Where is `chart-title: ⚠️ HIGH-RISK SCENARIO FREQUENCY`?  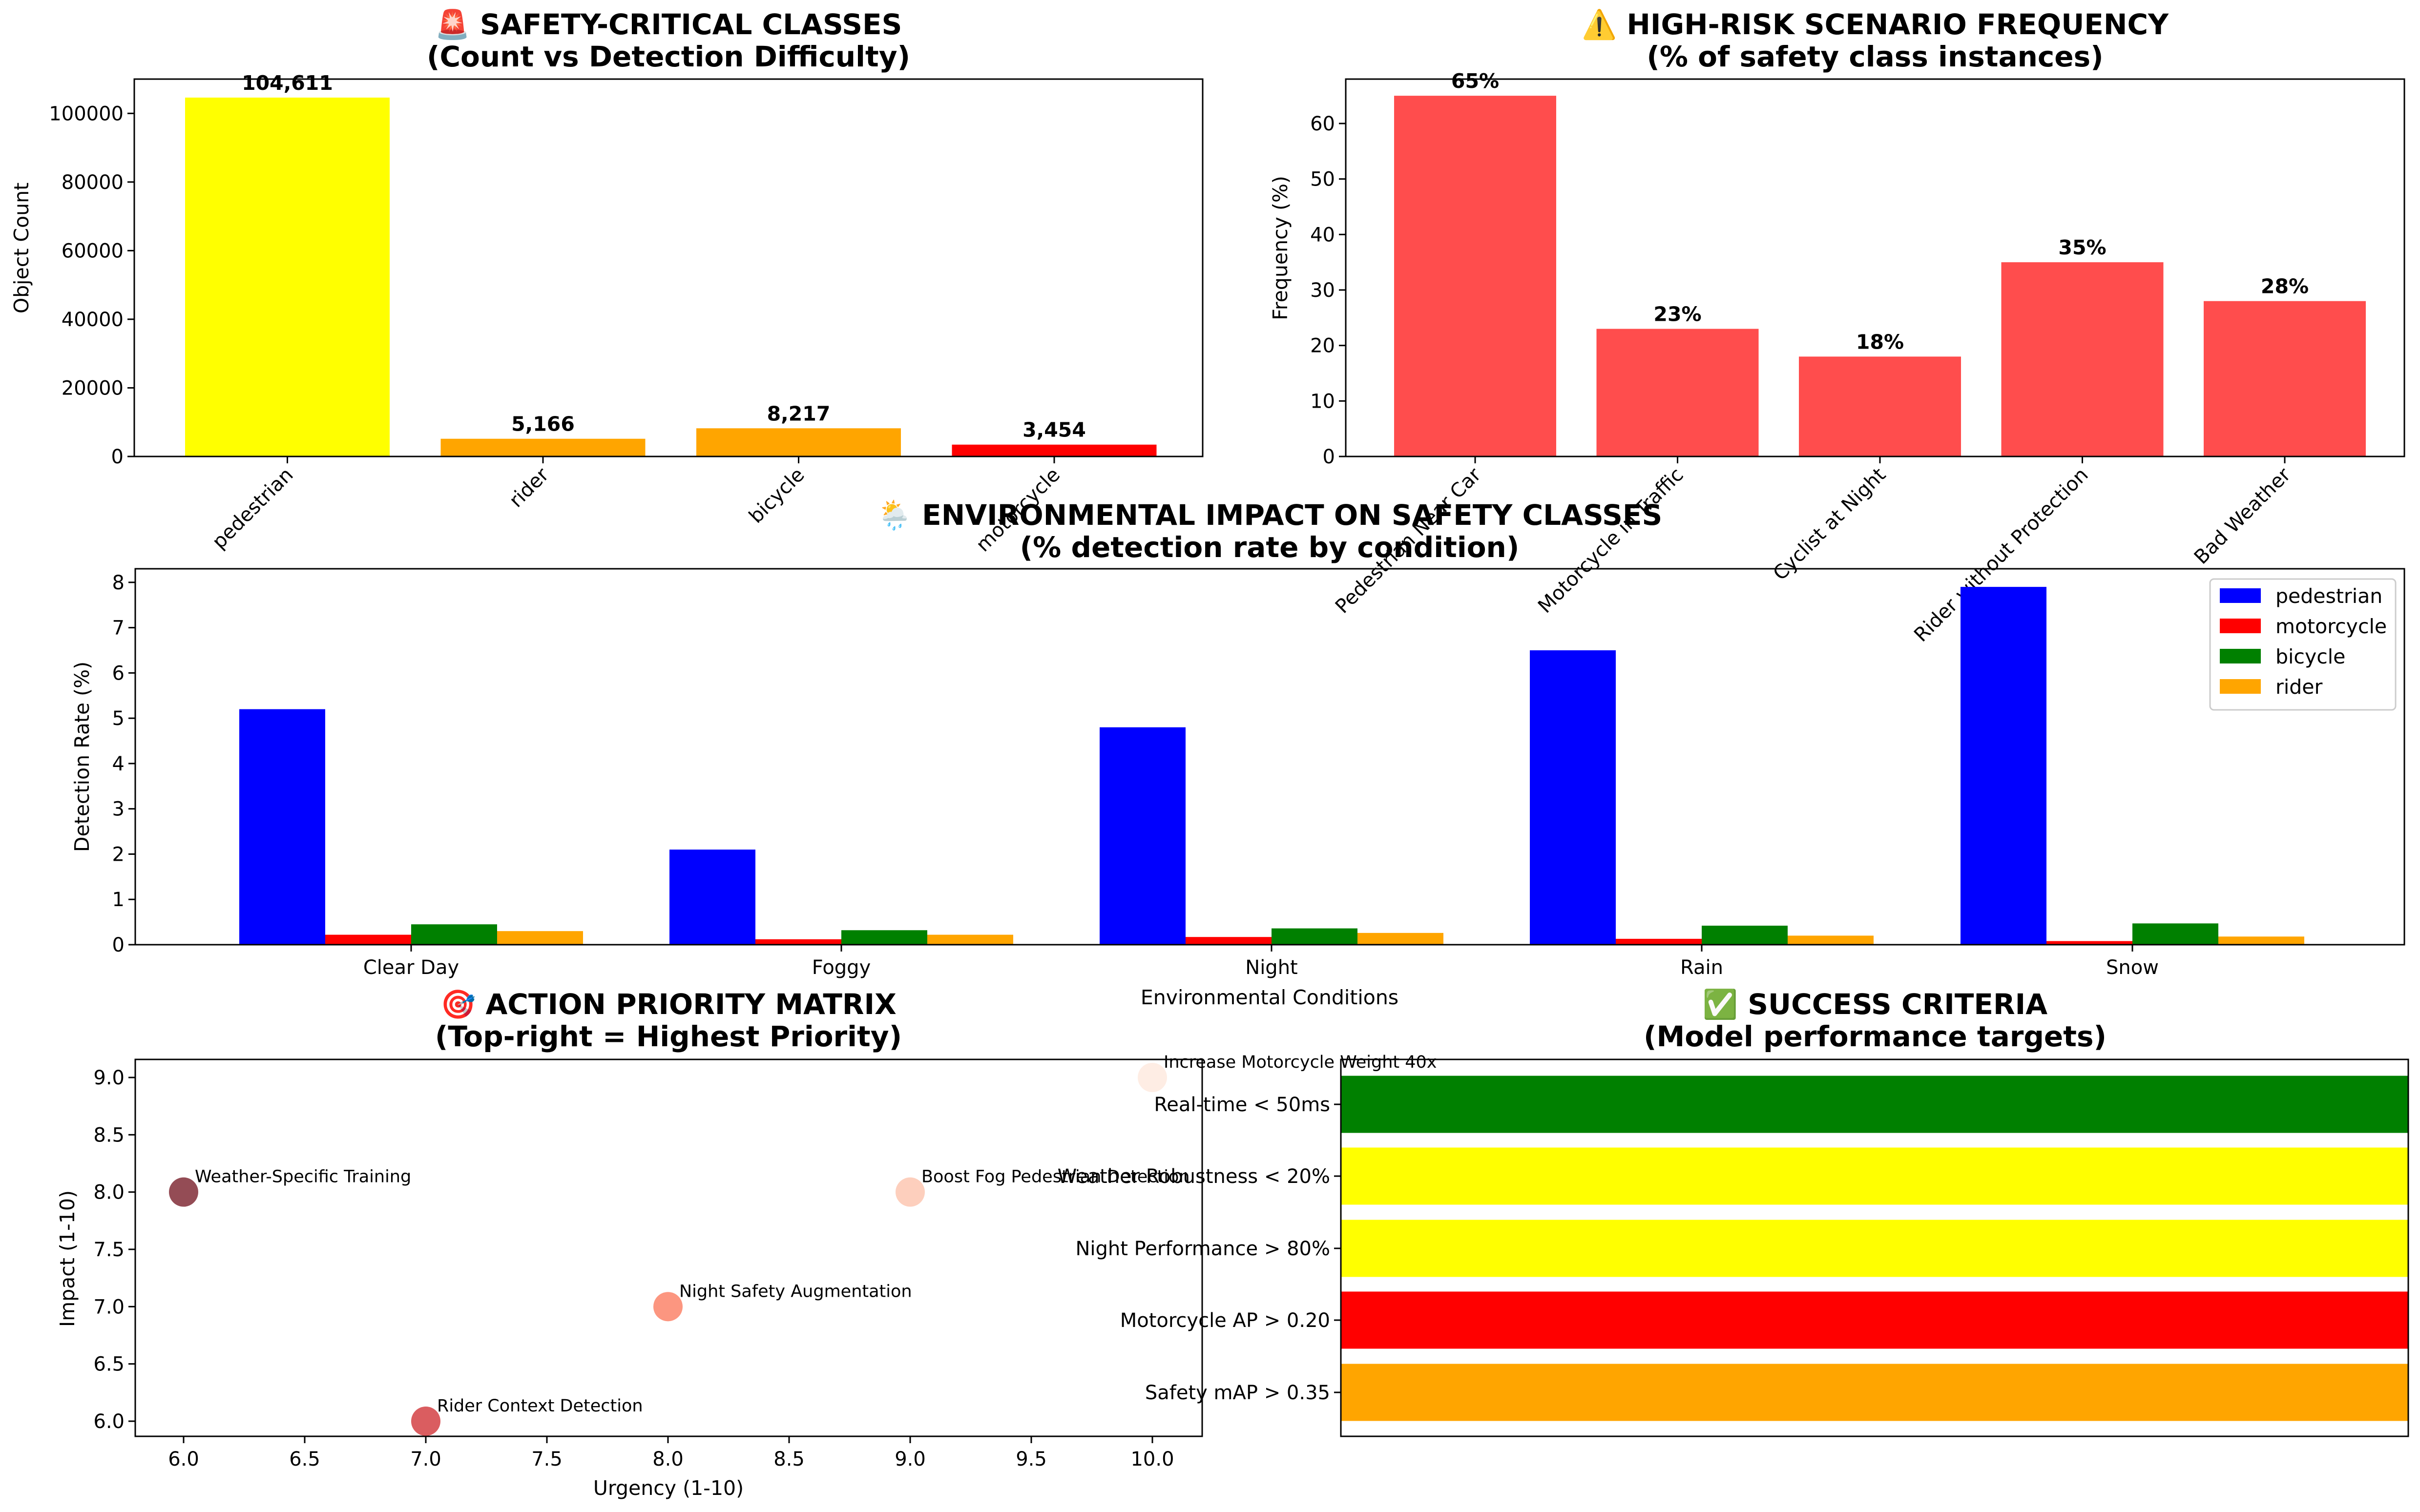 chart-title: ⚠️ HIGH-RISK SCENARIO FREQUENCY is located at coordinates (1875, 24).